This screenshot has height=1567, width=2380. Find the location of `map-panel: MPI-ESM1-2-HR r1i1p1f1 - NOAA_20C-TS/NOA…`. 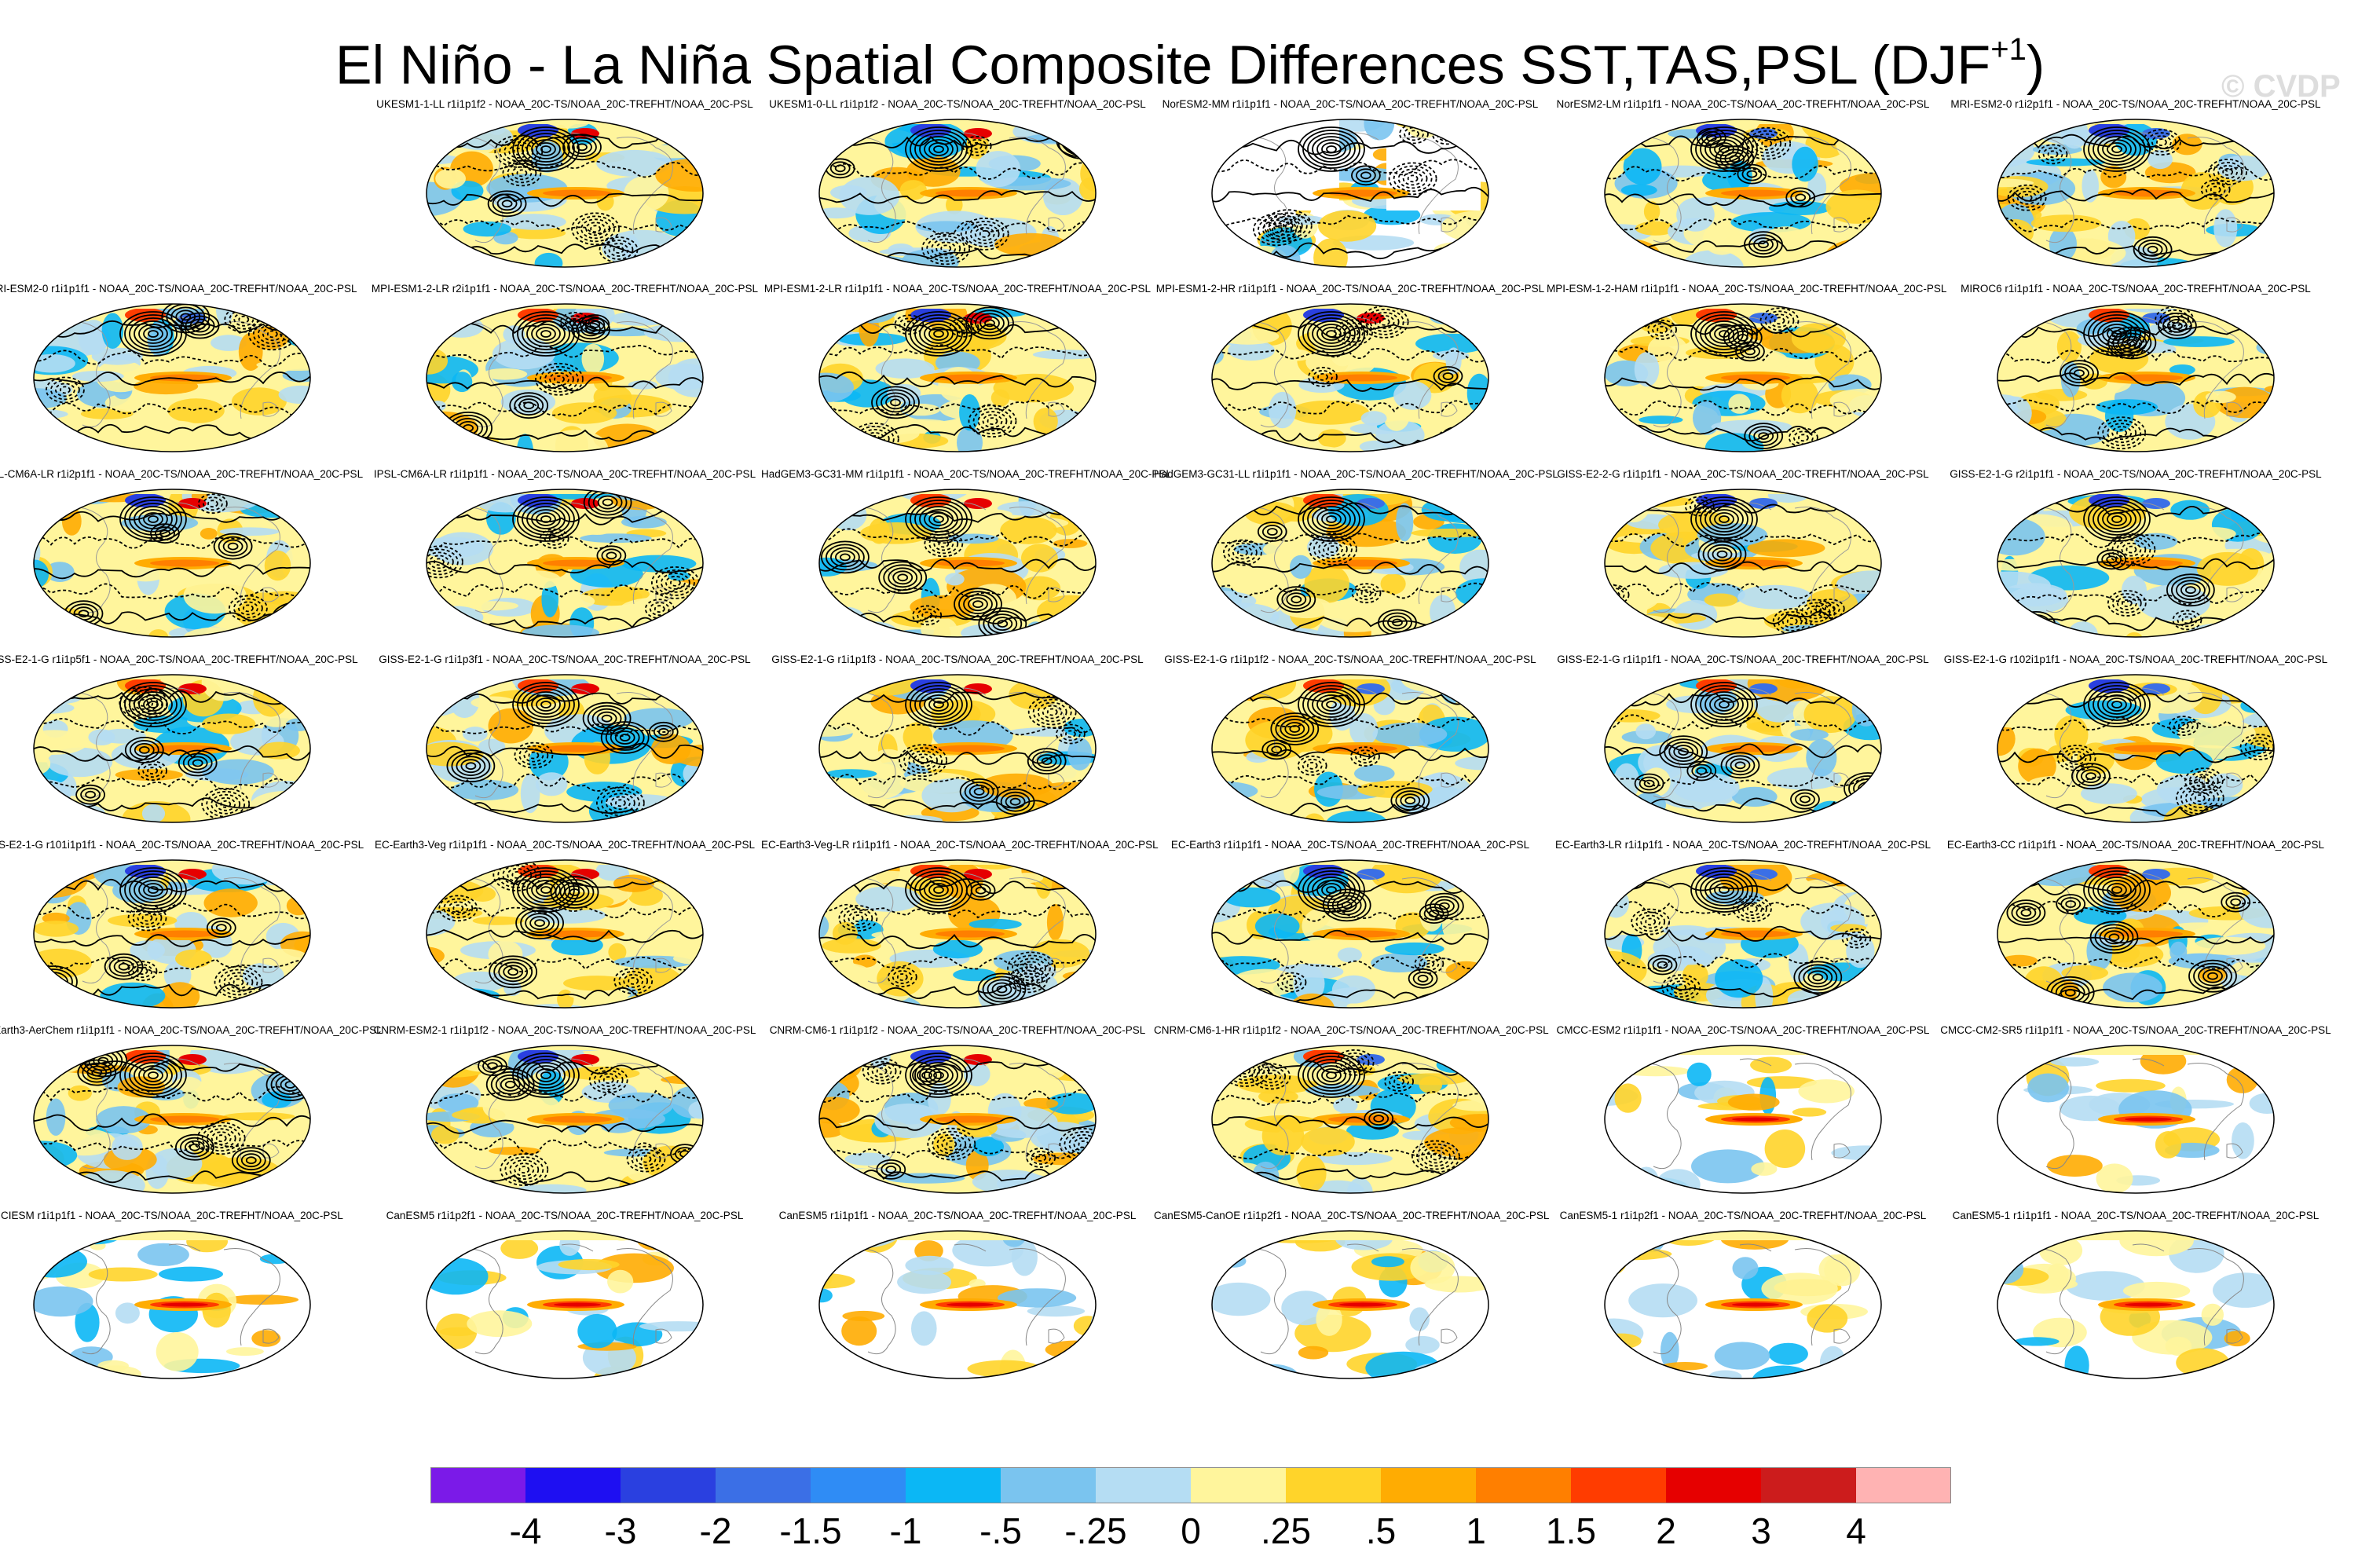

map-panel: MPI-ESM1-2-HR r1i1p1f1 - NOAA_20C-TS/NOA… is located at coordinates (1350, 378).